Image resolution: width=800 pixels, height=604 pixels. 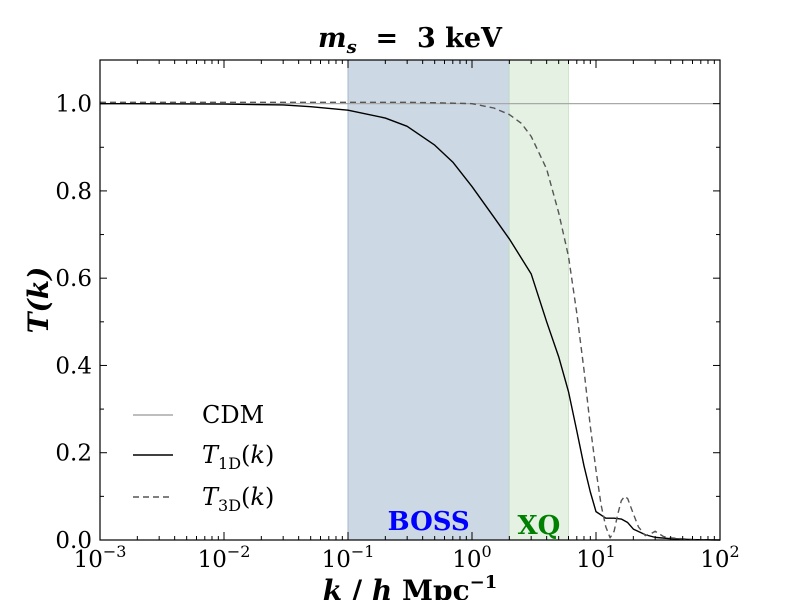 What do you see at coordinates (73, 541) in the screenshot?
I see `y-tick-label: 0.0` at bounding box center [73, 541].